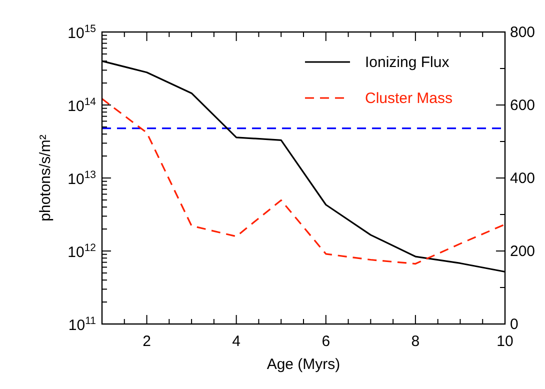 Image resolution: width=545 pixels, height=389 pixels. What do you see at coordinates (326, 341) in the screenshot?
I see `x-tick-label: 6` at bounding box center [326, 341].